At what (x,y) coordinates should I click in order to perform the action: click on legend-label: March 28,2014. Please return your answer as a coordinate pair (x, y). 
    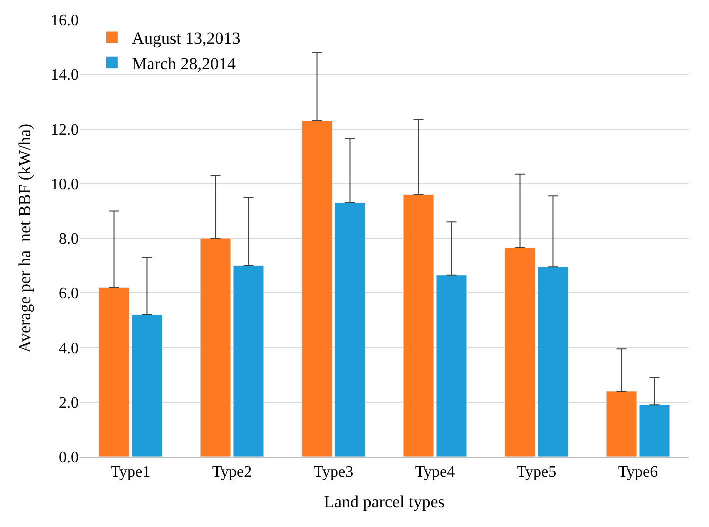
    Looking at the image, I should click on (184, 64).